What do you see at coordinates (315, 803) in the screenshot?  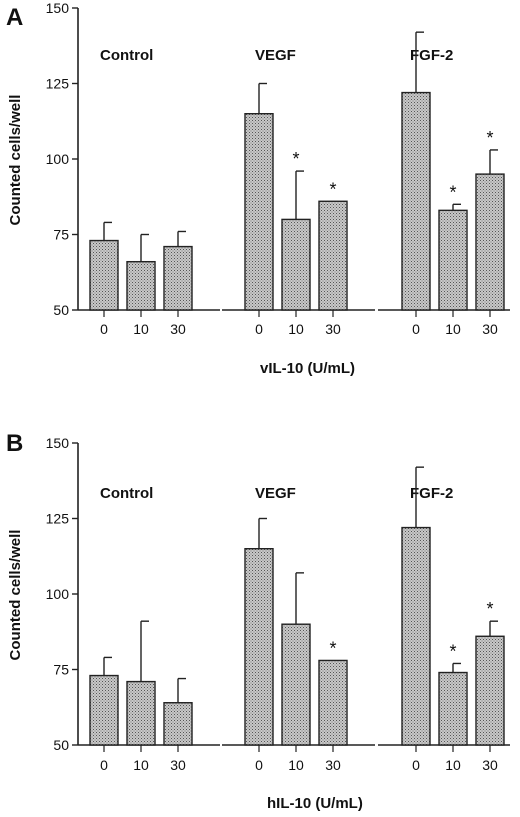 I see `x-axis-title: hIL-10 (U/mL)` at bounding box center [315, 803].